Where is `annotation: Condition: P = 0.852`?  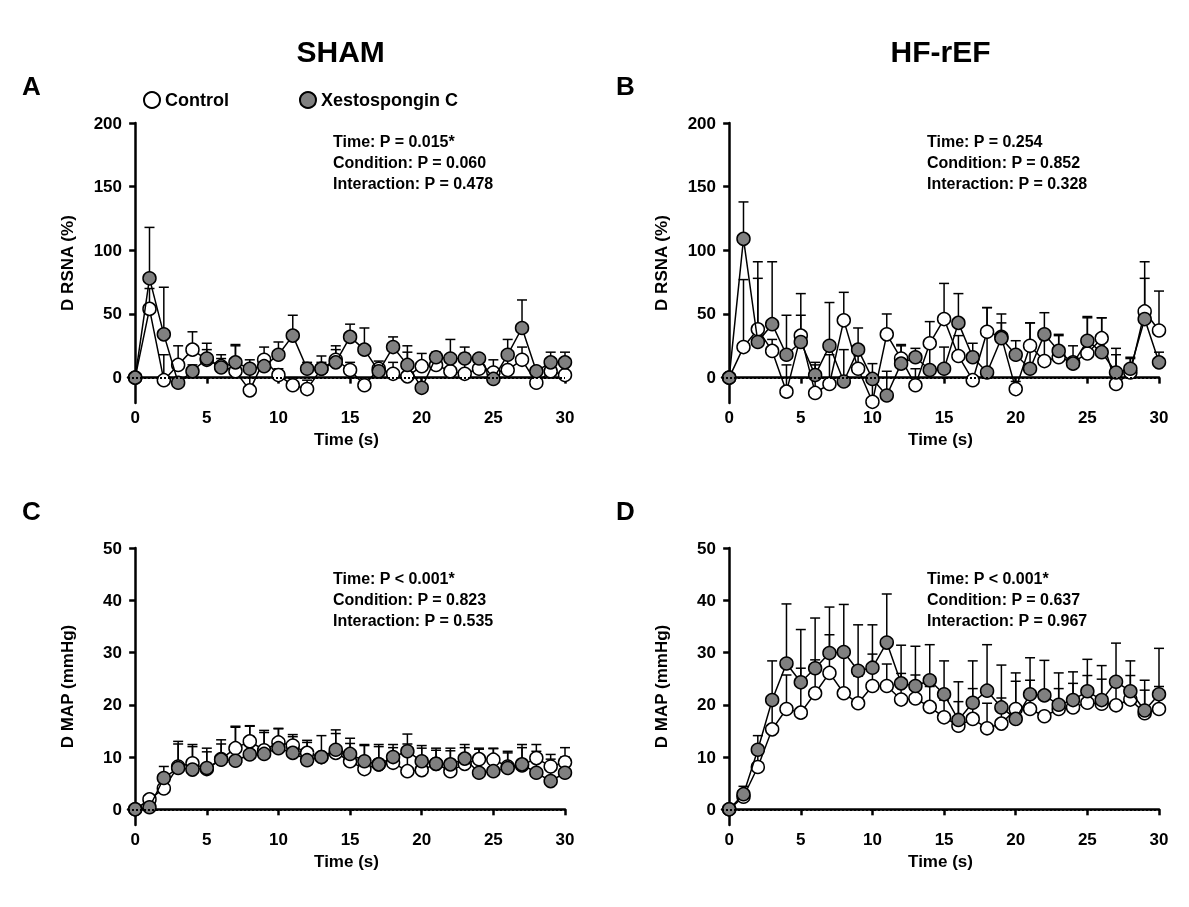
annotation: Condition: P = 0.852 is located at coordinates (1004, 162).